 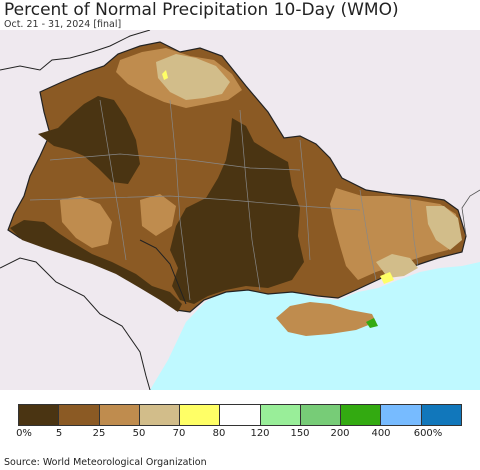 What do you see at coordinates (96, 266) in the screenshot?
I see `region-very-dry-southwest` at bounding box center [96, 266].